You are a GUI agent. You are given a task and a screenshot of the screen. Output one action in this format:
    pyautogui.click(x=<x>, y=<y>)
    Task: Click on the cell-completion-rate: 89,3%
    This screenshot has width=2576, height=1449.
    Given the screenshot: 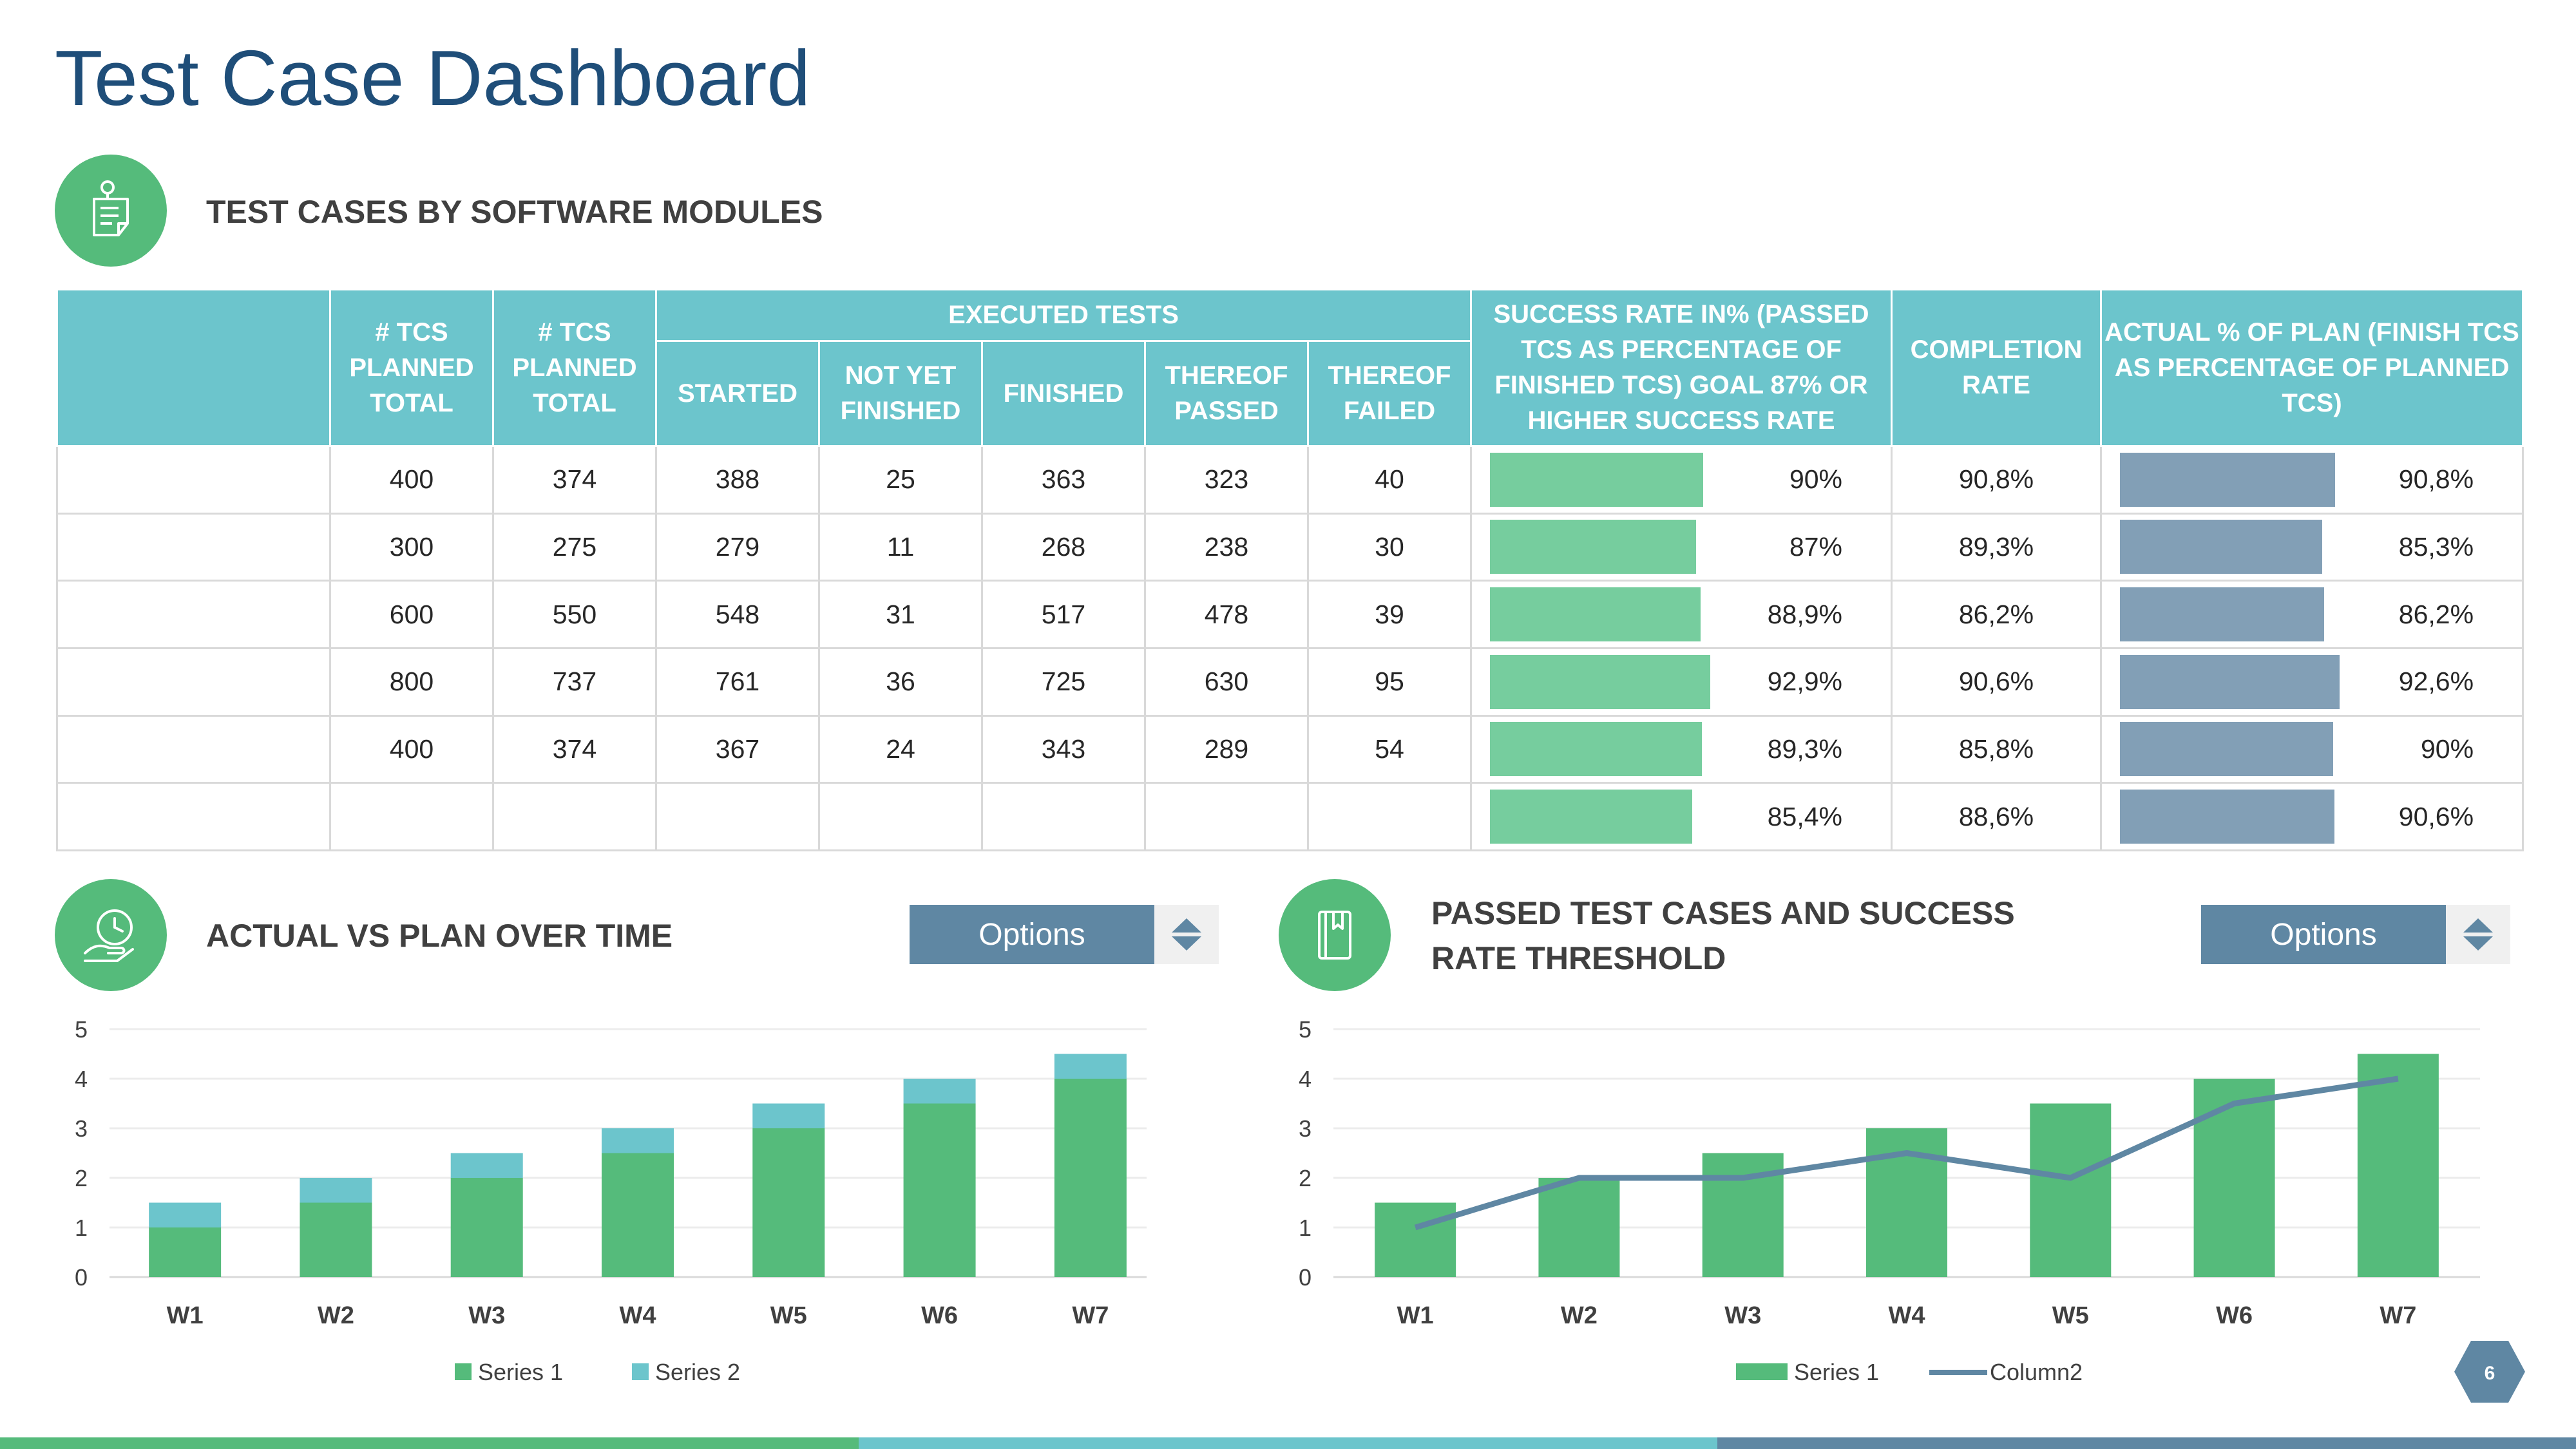 What is the action you would take?
    pyautogui.click(x=1997, y=547)
    